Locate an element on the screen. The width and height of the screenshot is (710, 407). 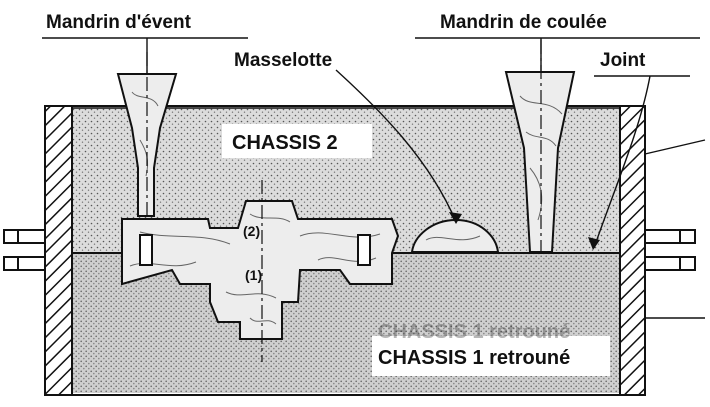
pouring-sprue is located at coordinates (540, 162).